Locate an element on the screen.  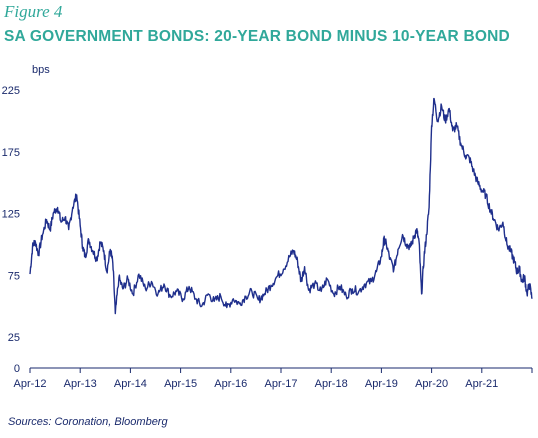
y-tick-label: 175 is located at coordinates (11, 153).